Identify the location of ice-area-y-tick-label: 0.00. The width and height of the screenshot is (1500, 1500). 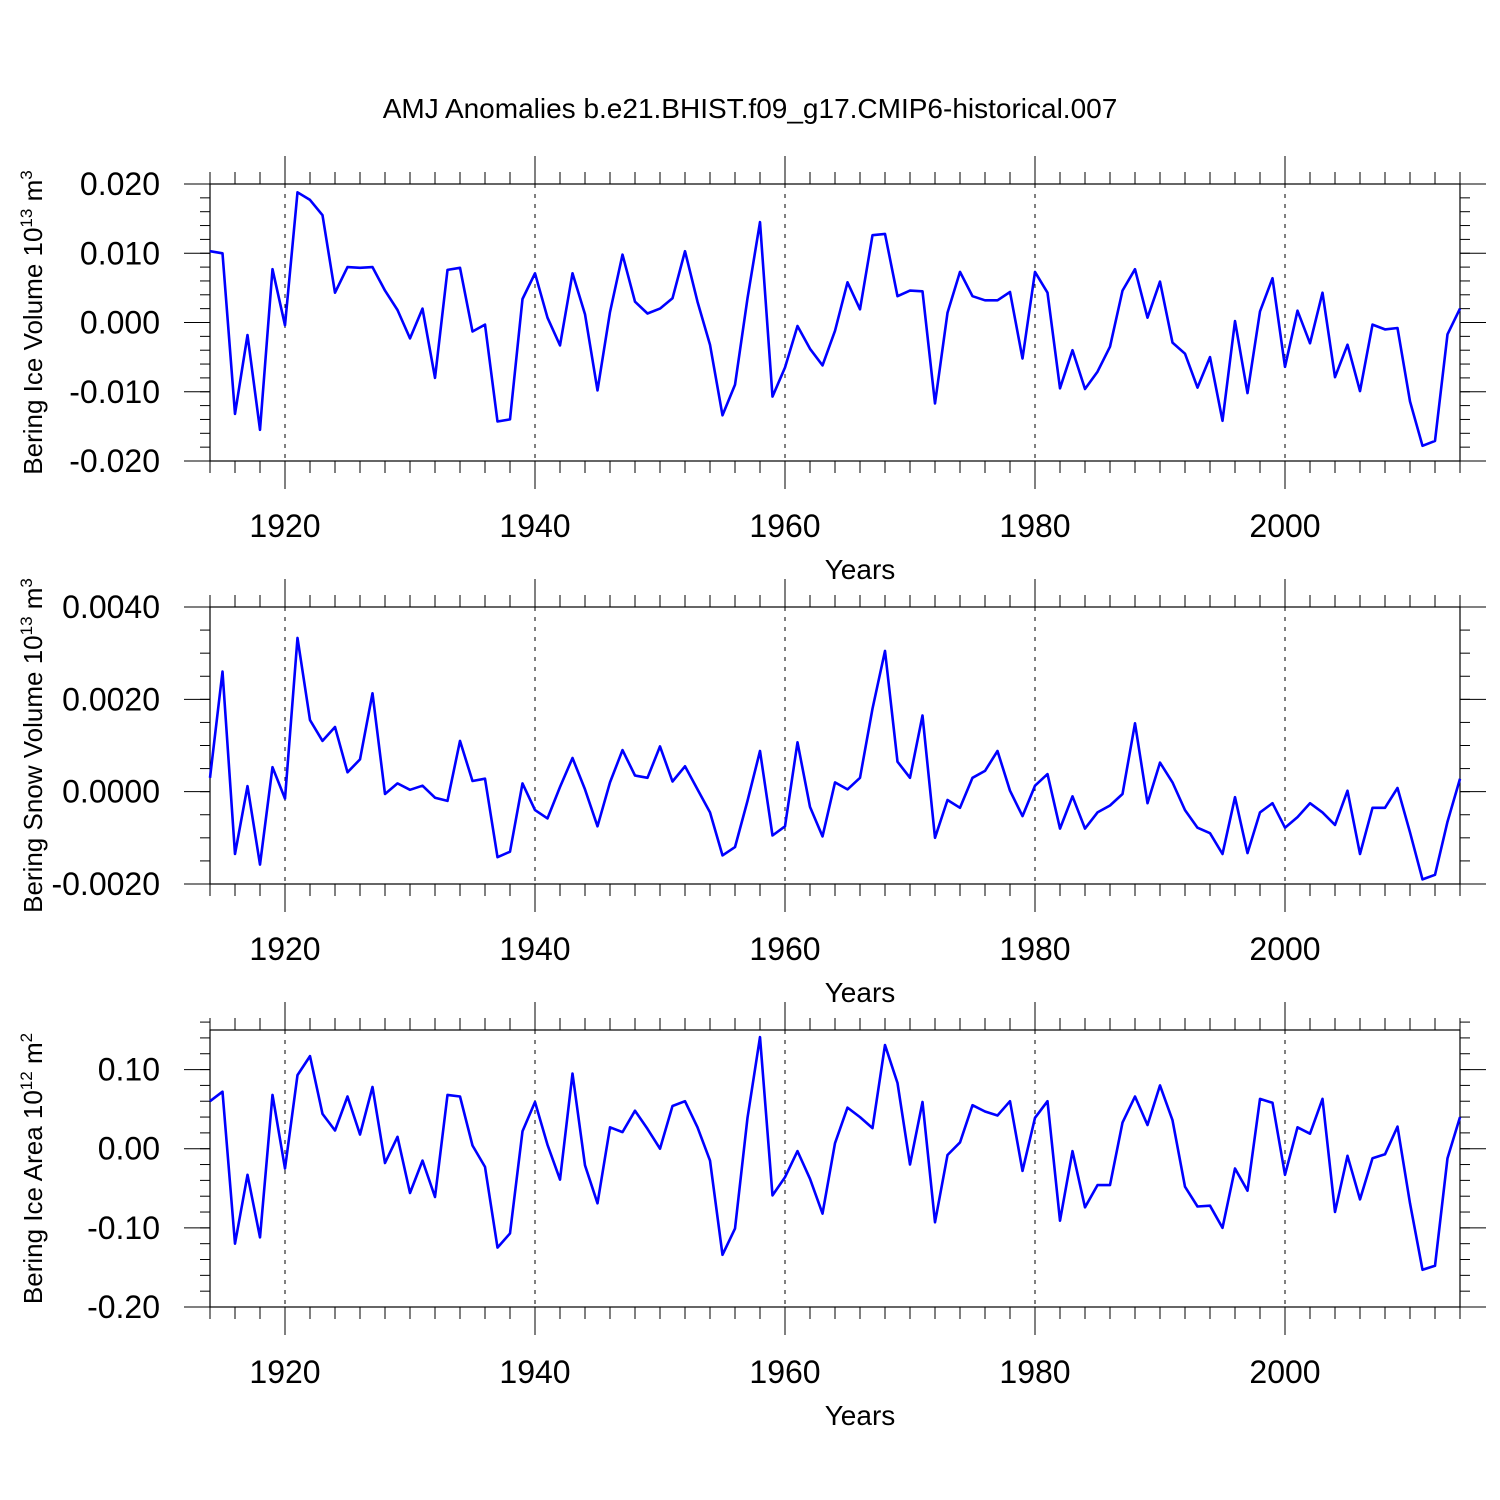
(129, 1149).